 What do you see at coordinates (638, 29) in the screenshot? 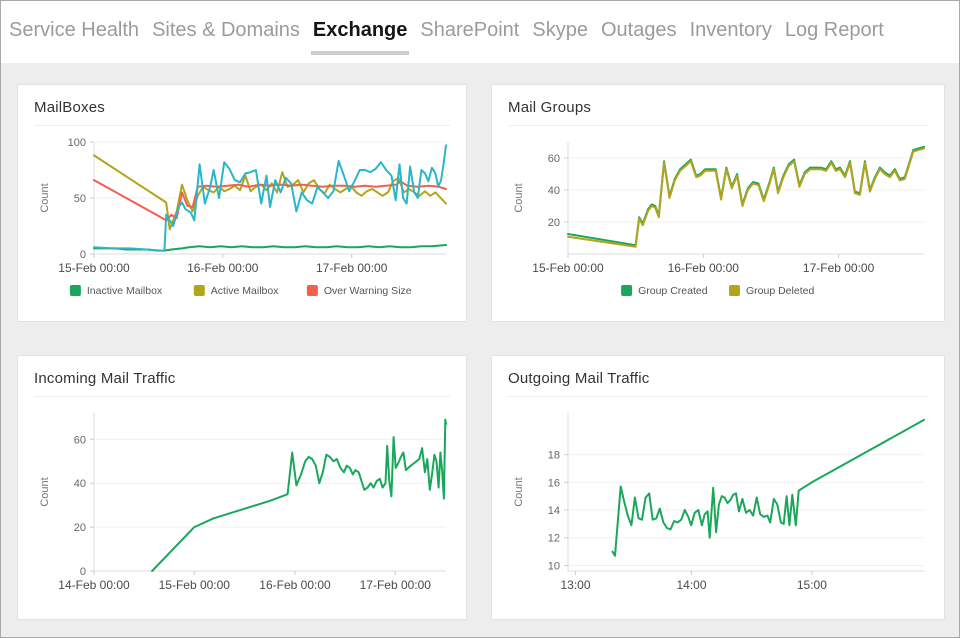
I see `tab-outages: Outages` at bounding box center [638, 29].